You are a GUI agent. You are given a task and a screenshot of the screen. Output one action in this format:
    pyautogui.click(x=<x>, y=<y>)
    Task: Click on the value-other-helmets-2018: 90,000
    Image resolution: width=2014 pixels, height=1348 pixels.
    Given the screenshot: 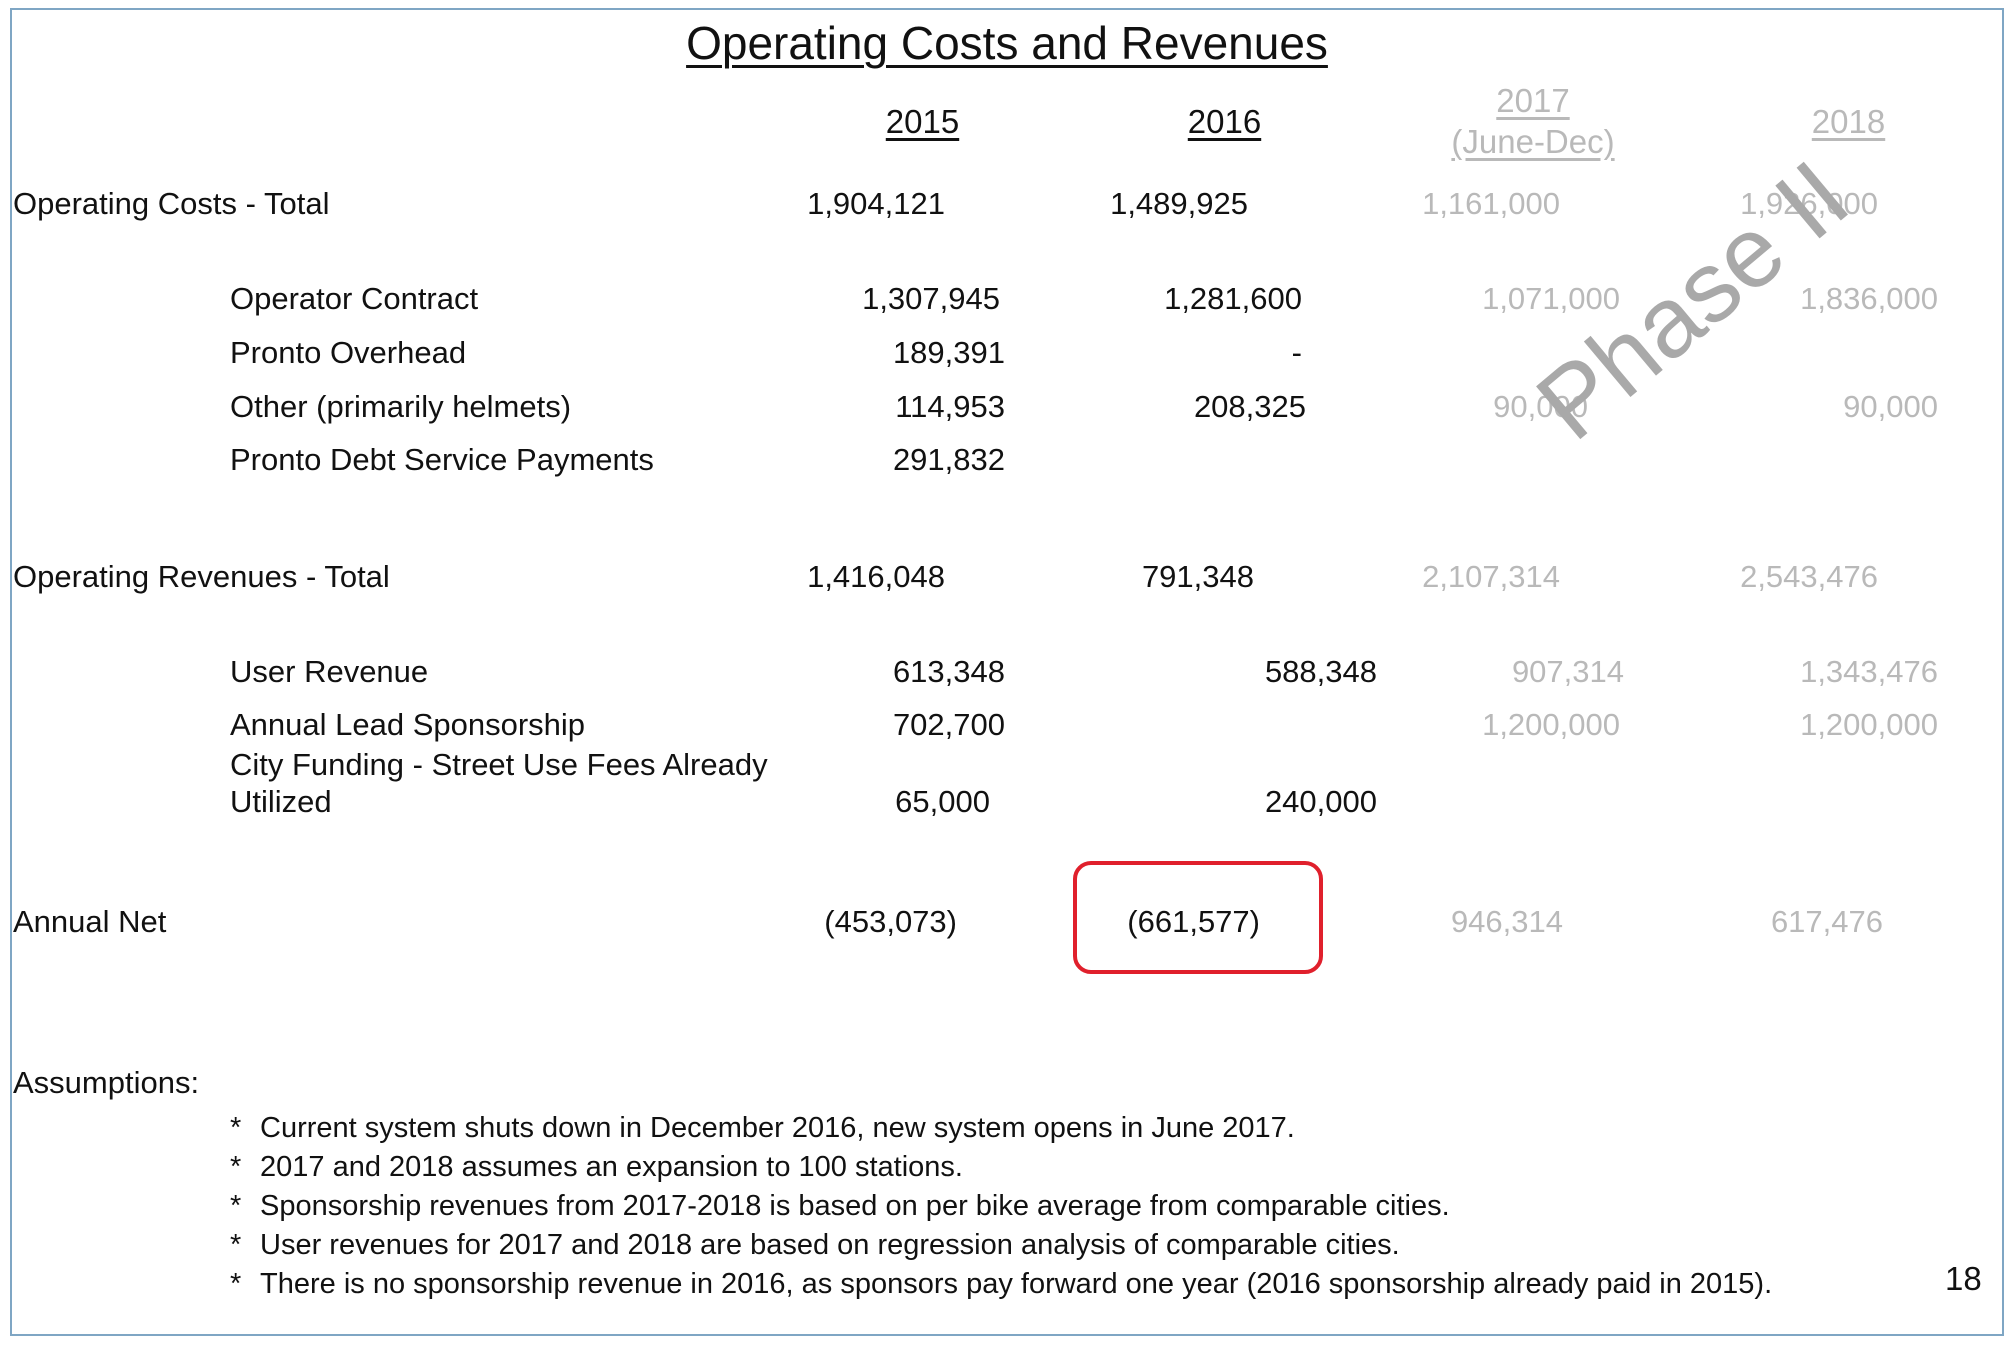 What is the action you would take?
    pyautogui.click(x=1890, y=406)
    